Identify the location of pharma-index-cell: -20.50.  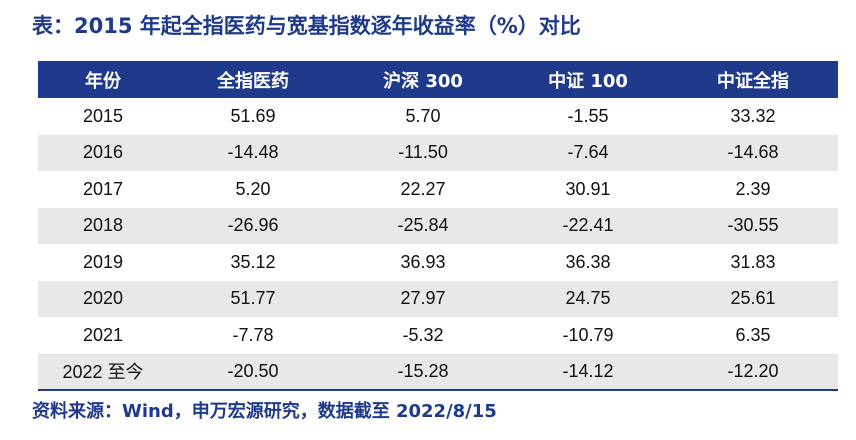
(253, 372).